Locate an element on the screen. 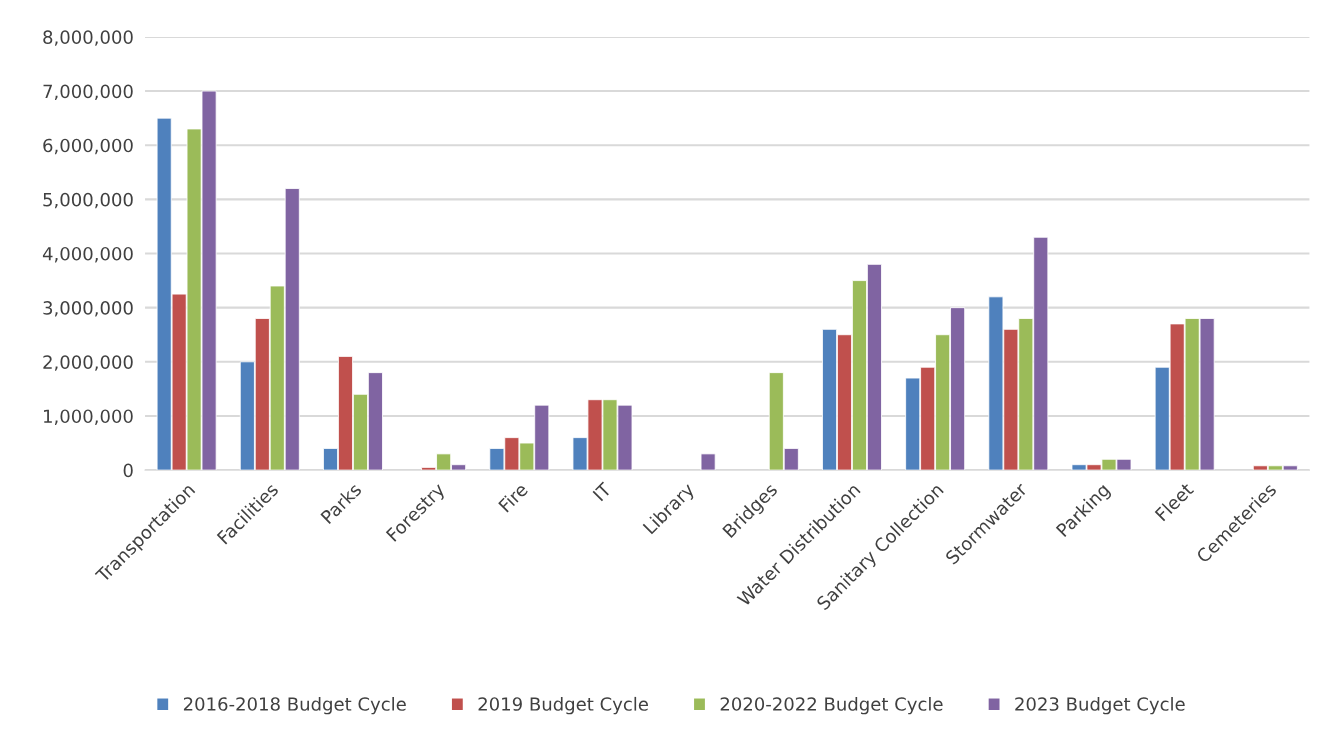 This screenshot has height=738, width=1343. y-tick-label: 3,000,000 is located at coordinates (88, 309).